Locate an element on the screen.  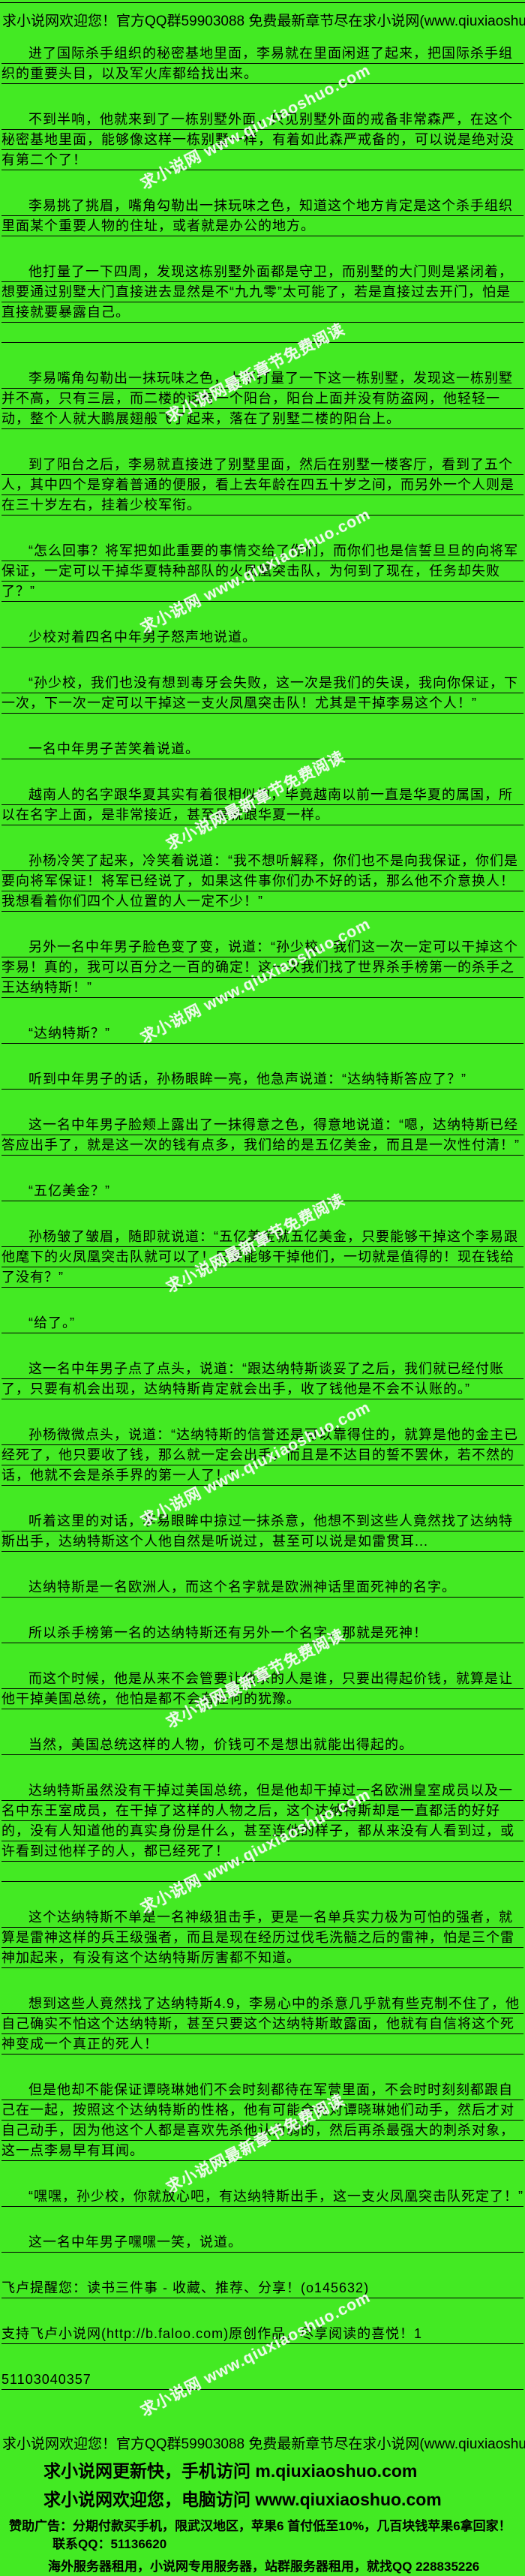
top-rule is located at coordinates (262, 2).